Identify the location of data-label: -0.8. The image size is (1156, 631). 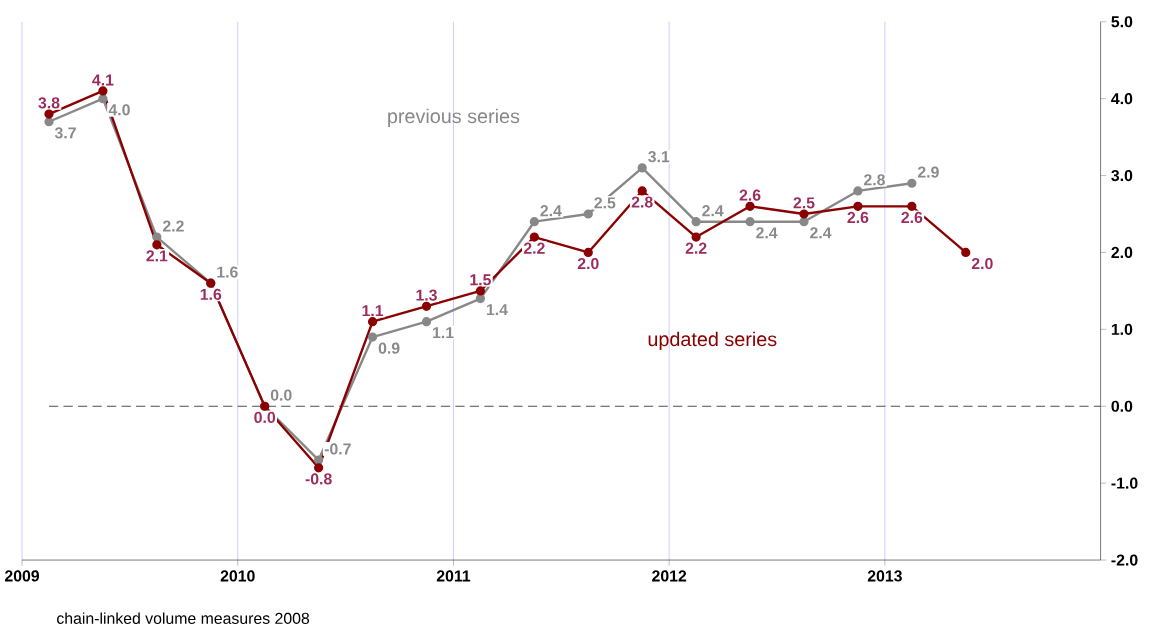
(318, 479).